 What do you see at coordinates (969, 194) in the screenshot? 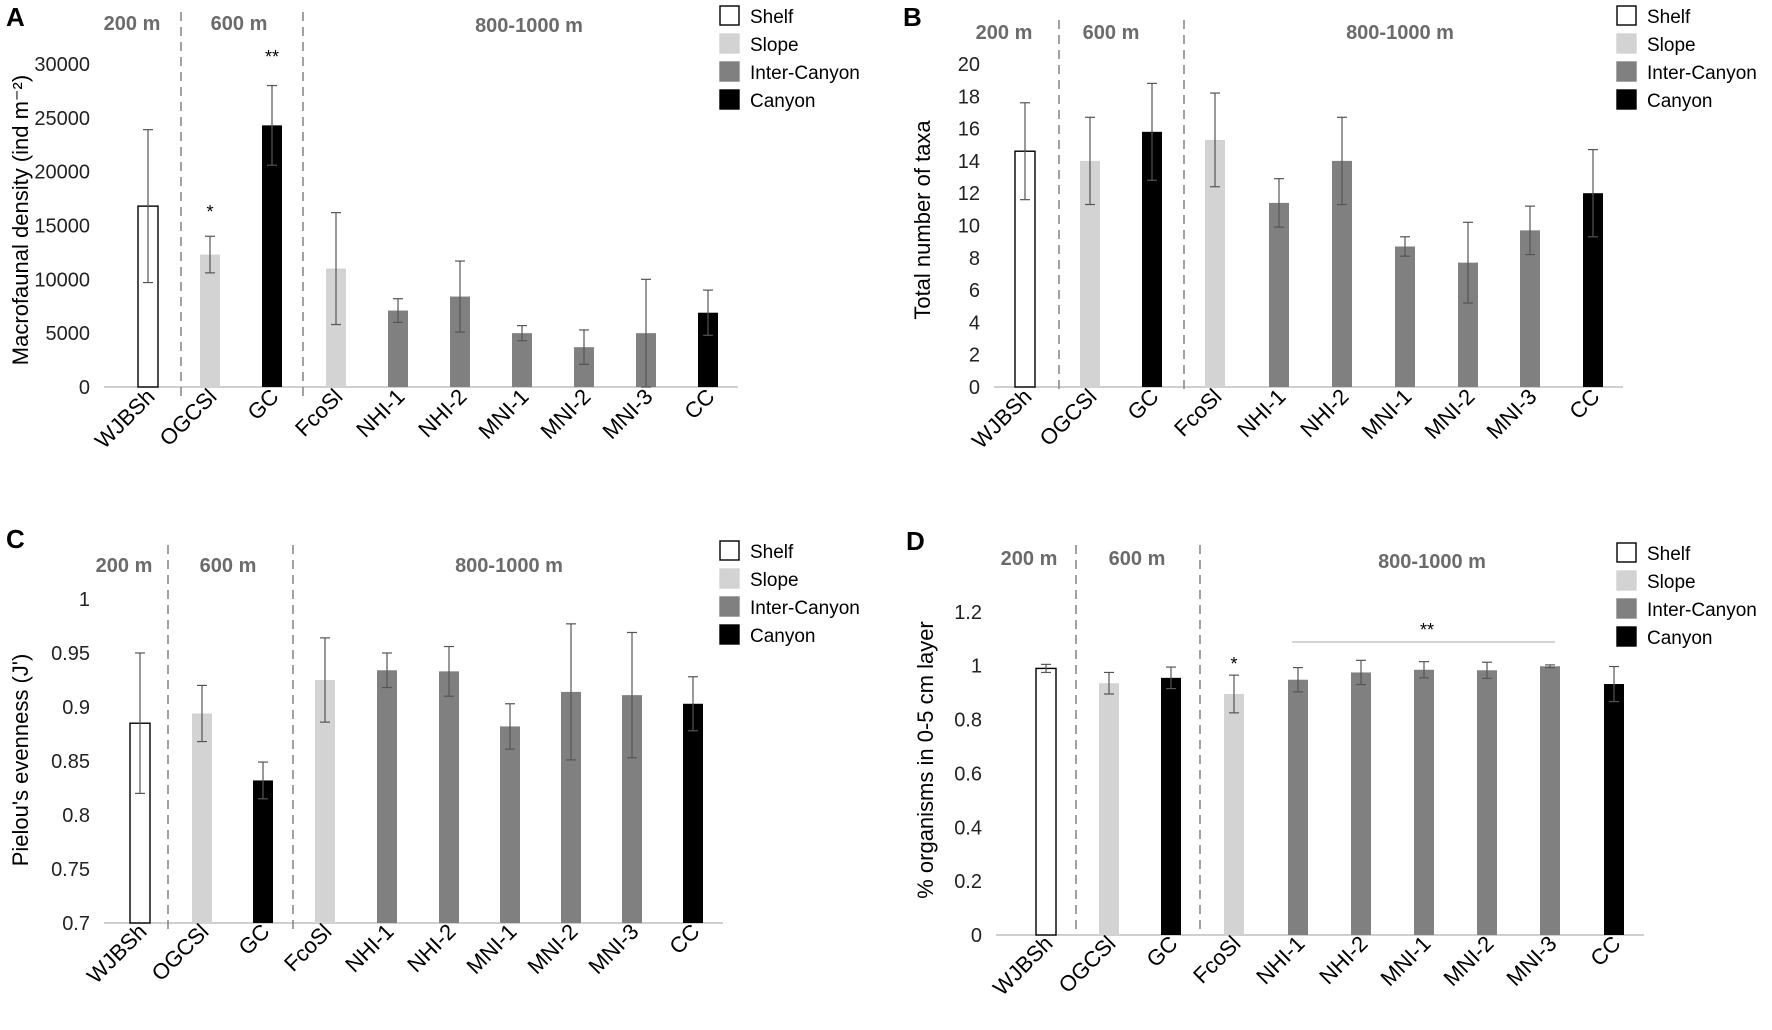
I see `y-tick-label: 12` at bounding box center [969, 194].